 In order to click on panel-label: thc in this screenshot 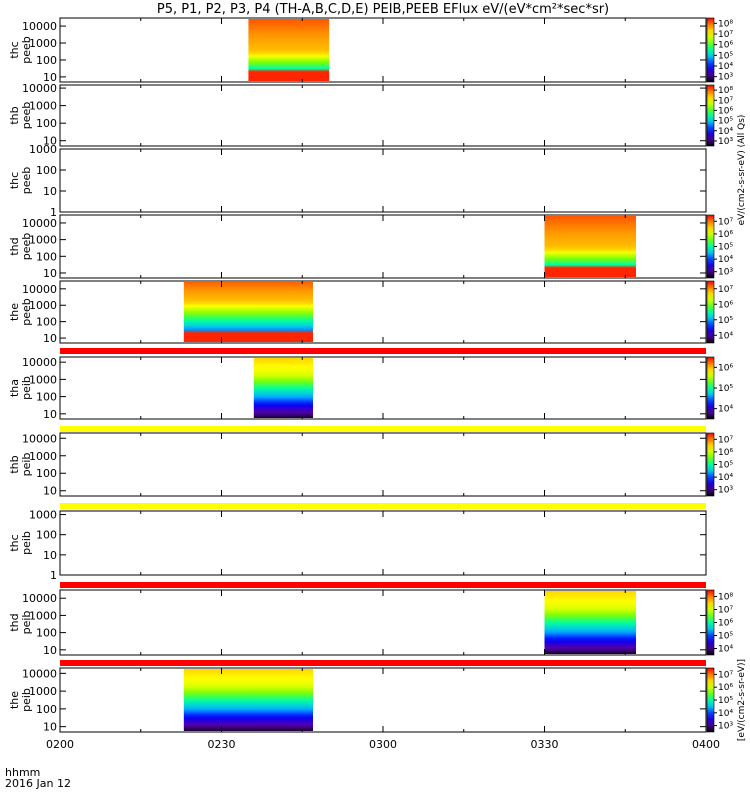, I will do `click(14, 49)`.